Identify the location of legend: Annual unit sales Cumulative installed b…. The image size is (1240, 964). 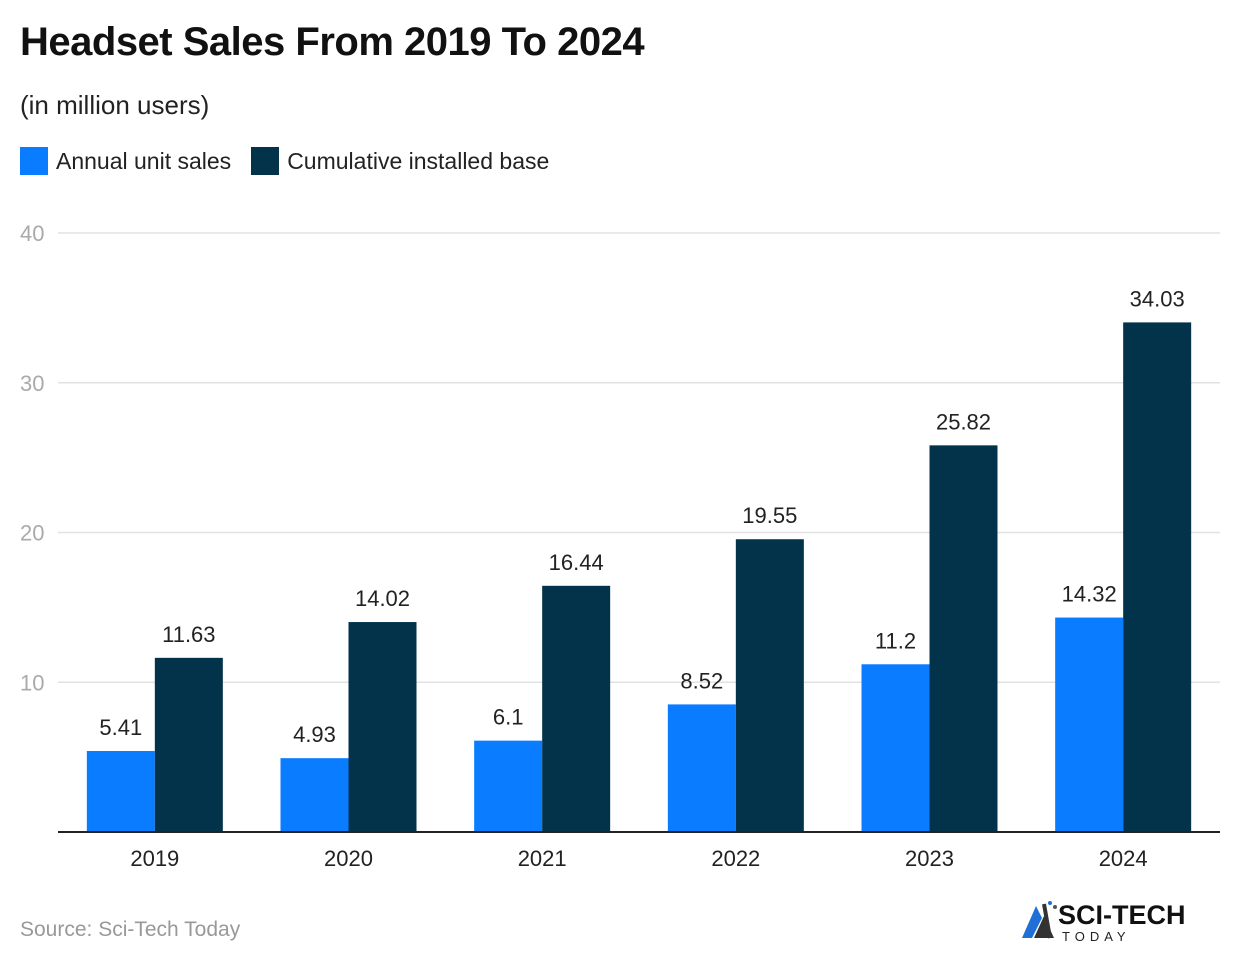
(294, 161).